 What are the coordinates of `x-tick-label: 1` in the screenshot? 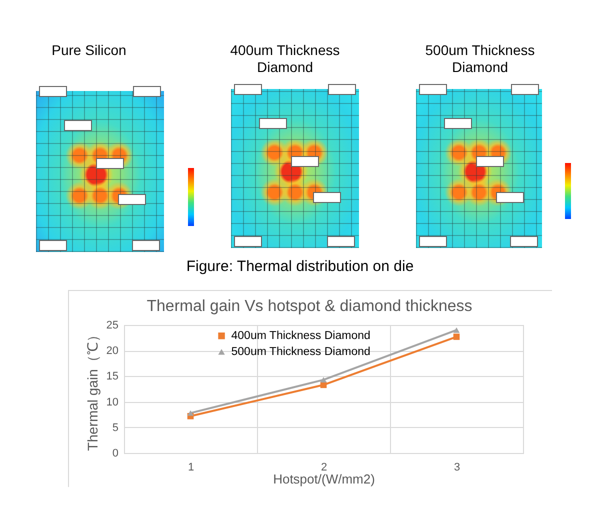 It's located at (191, 468).